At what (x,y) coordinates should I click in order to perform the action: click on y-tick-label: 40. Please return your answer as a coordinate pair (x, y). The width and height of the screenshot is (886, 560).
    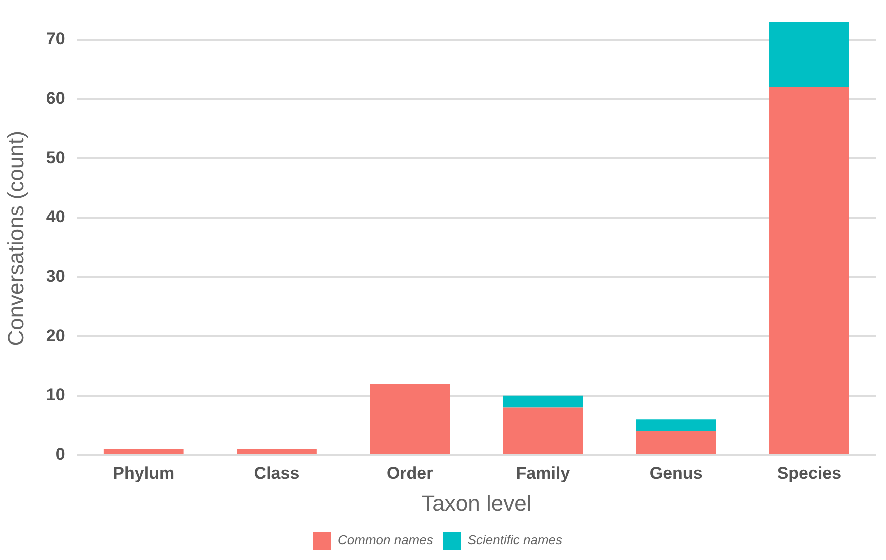
    Looking at the image, I should click on (56, 217).